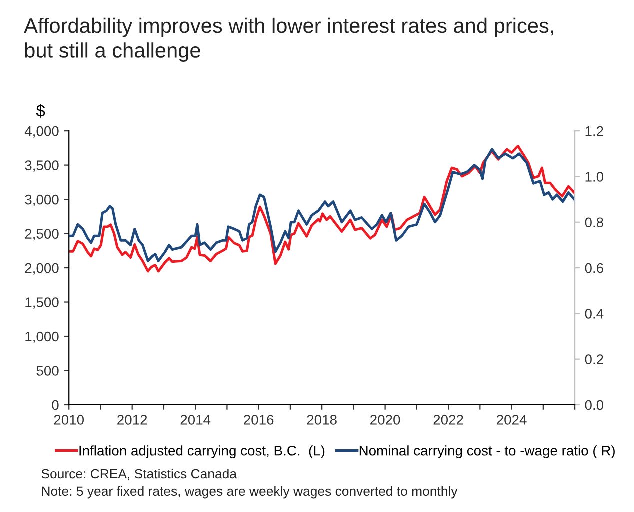  I want to click on x-tick-label: 2024, so click(512, 420).